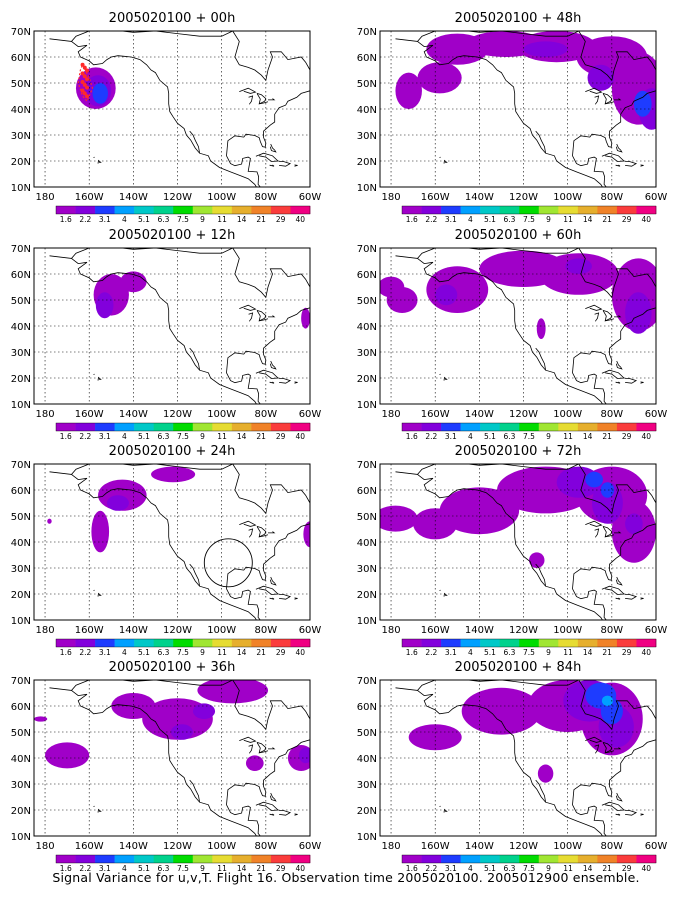  Describe the element at coordinates (451, 436) in the screenshot. I see `colorbar-label: 3.1` at that location.